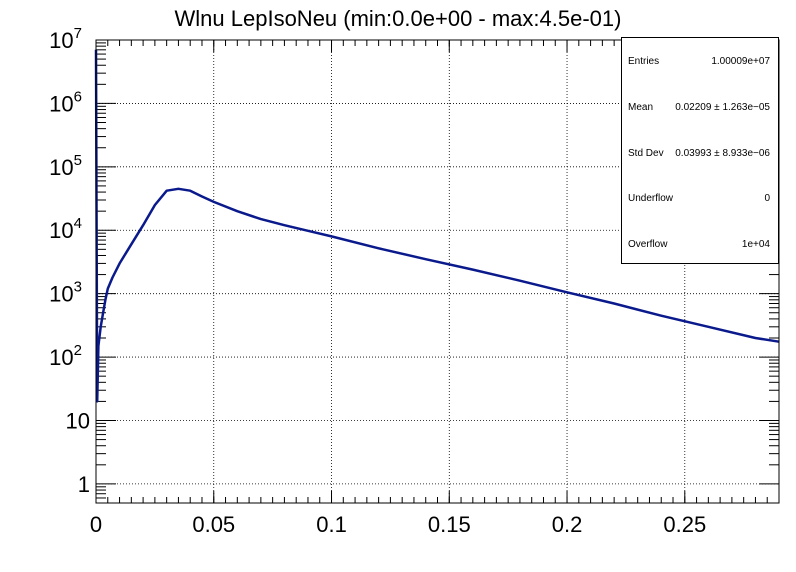  I want to click on stats-stddev-row: Std Dev 0.03993 ± 8.933e−06, so click(699, 153).